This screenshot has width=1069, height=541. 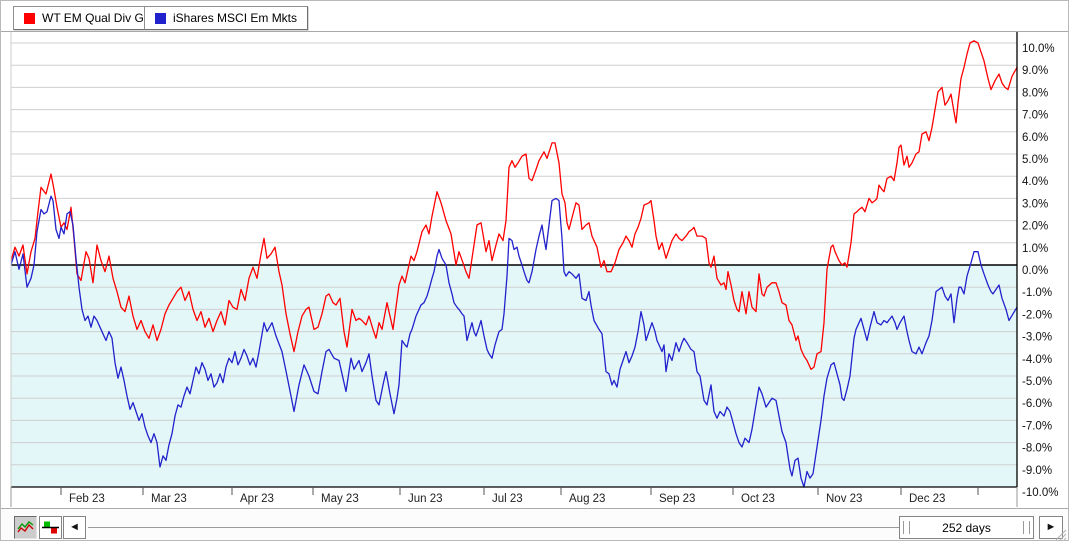 I want to click on y-axis-tick-label: -7.0%, so click(x=1037, y=426).